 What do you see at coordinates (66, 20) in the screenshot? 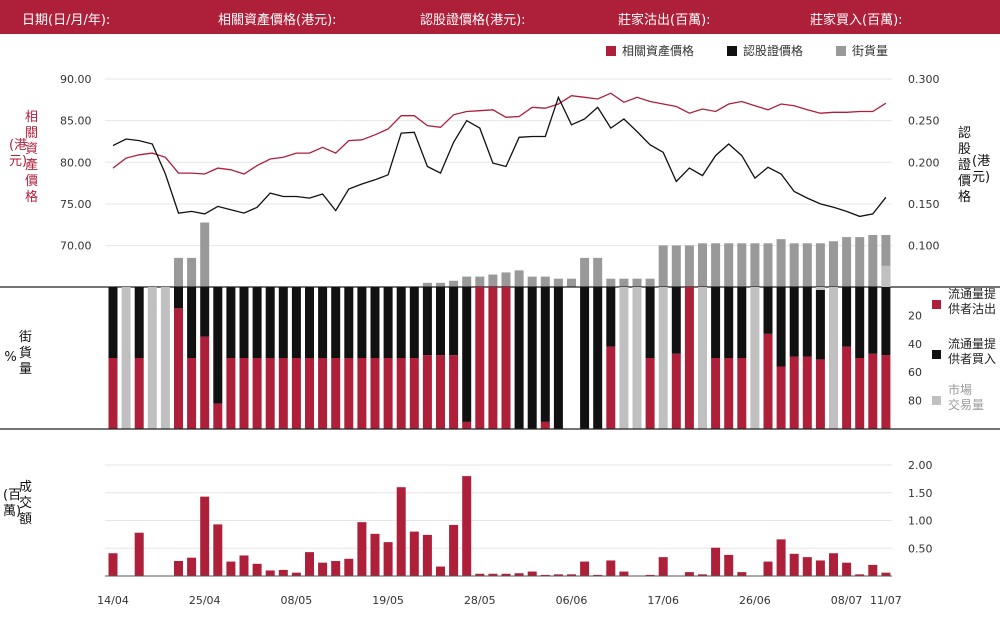
I see `date-label: 日期(日/月/年):` at bounding box center [66, 20].